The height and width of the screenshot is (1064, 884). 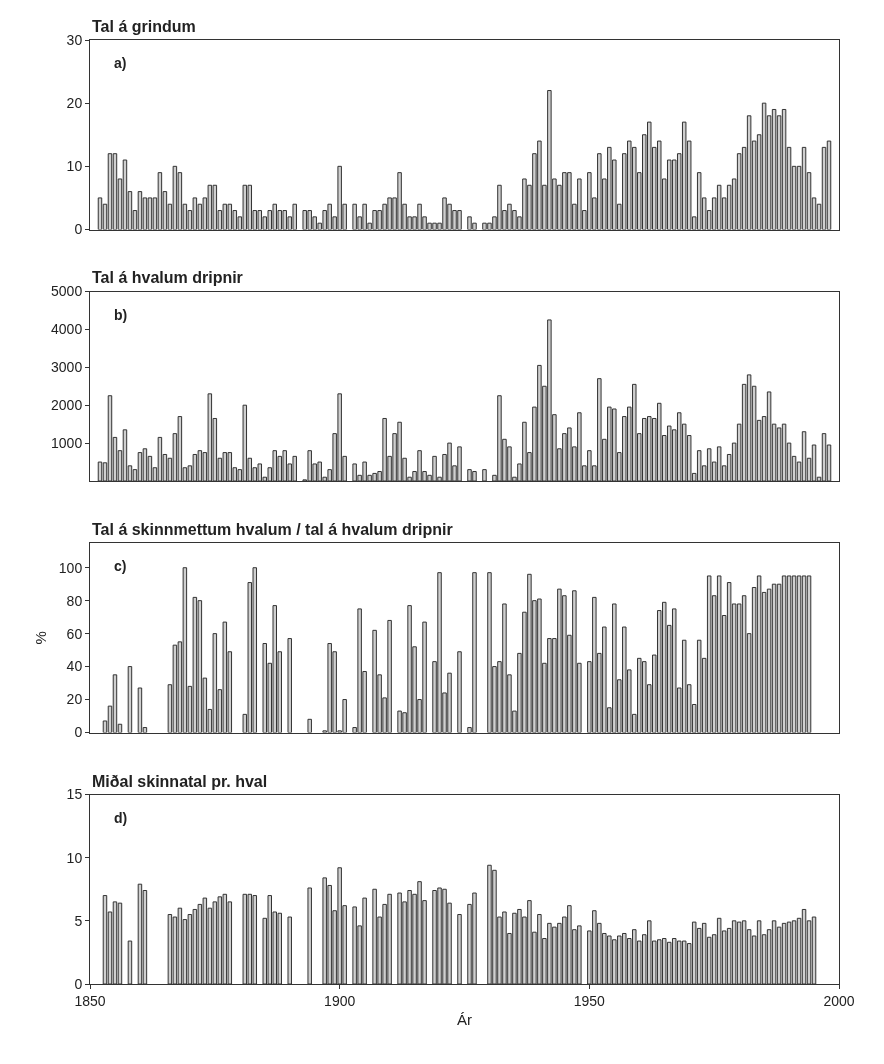 What do you see at coordinates (464, 1019) in the screenshot?
I see `x-axis-title: Ár` at bounding box center [464, 1019].